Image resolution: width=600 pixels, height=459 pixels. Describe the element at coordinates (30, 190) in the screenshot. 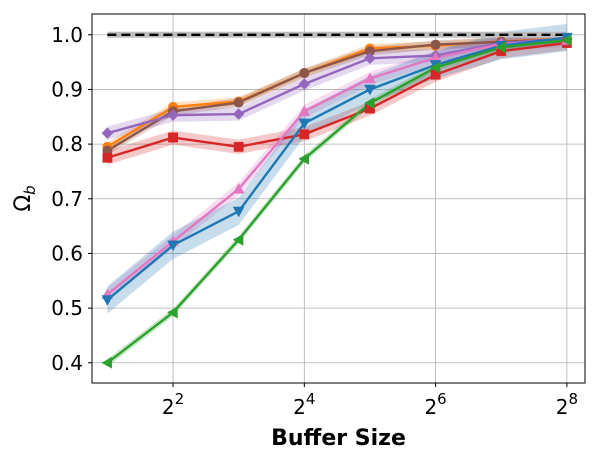

I see `y-axis-title-sub: b` at that location.